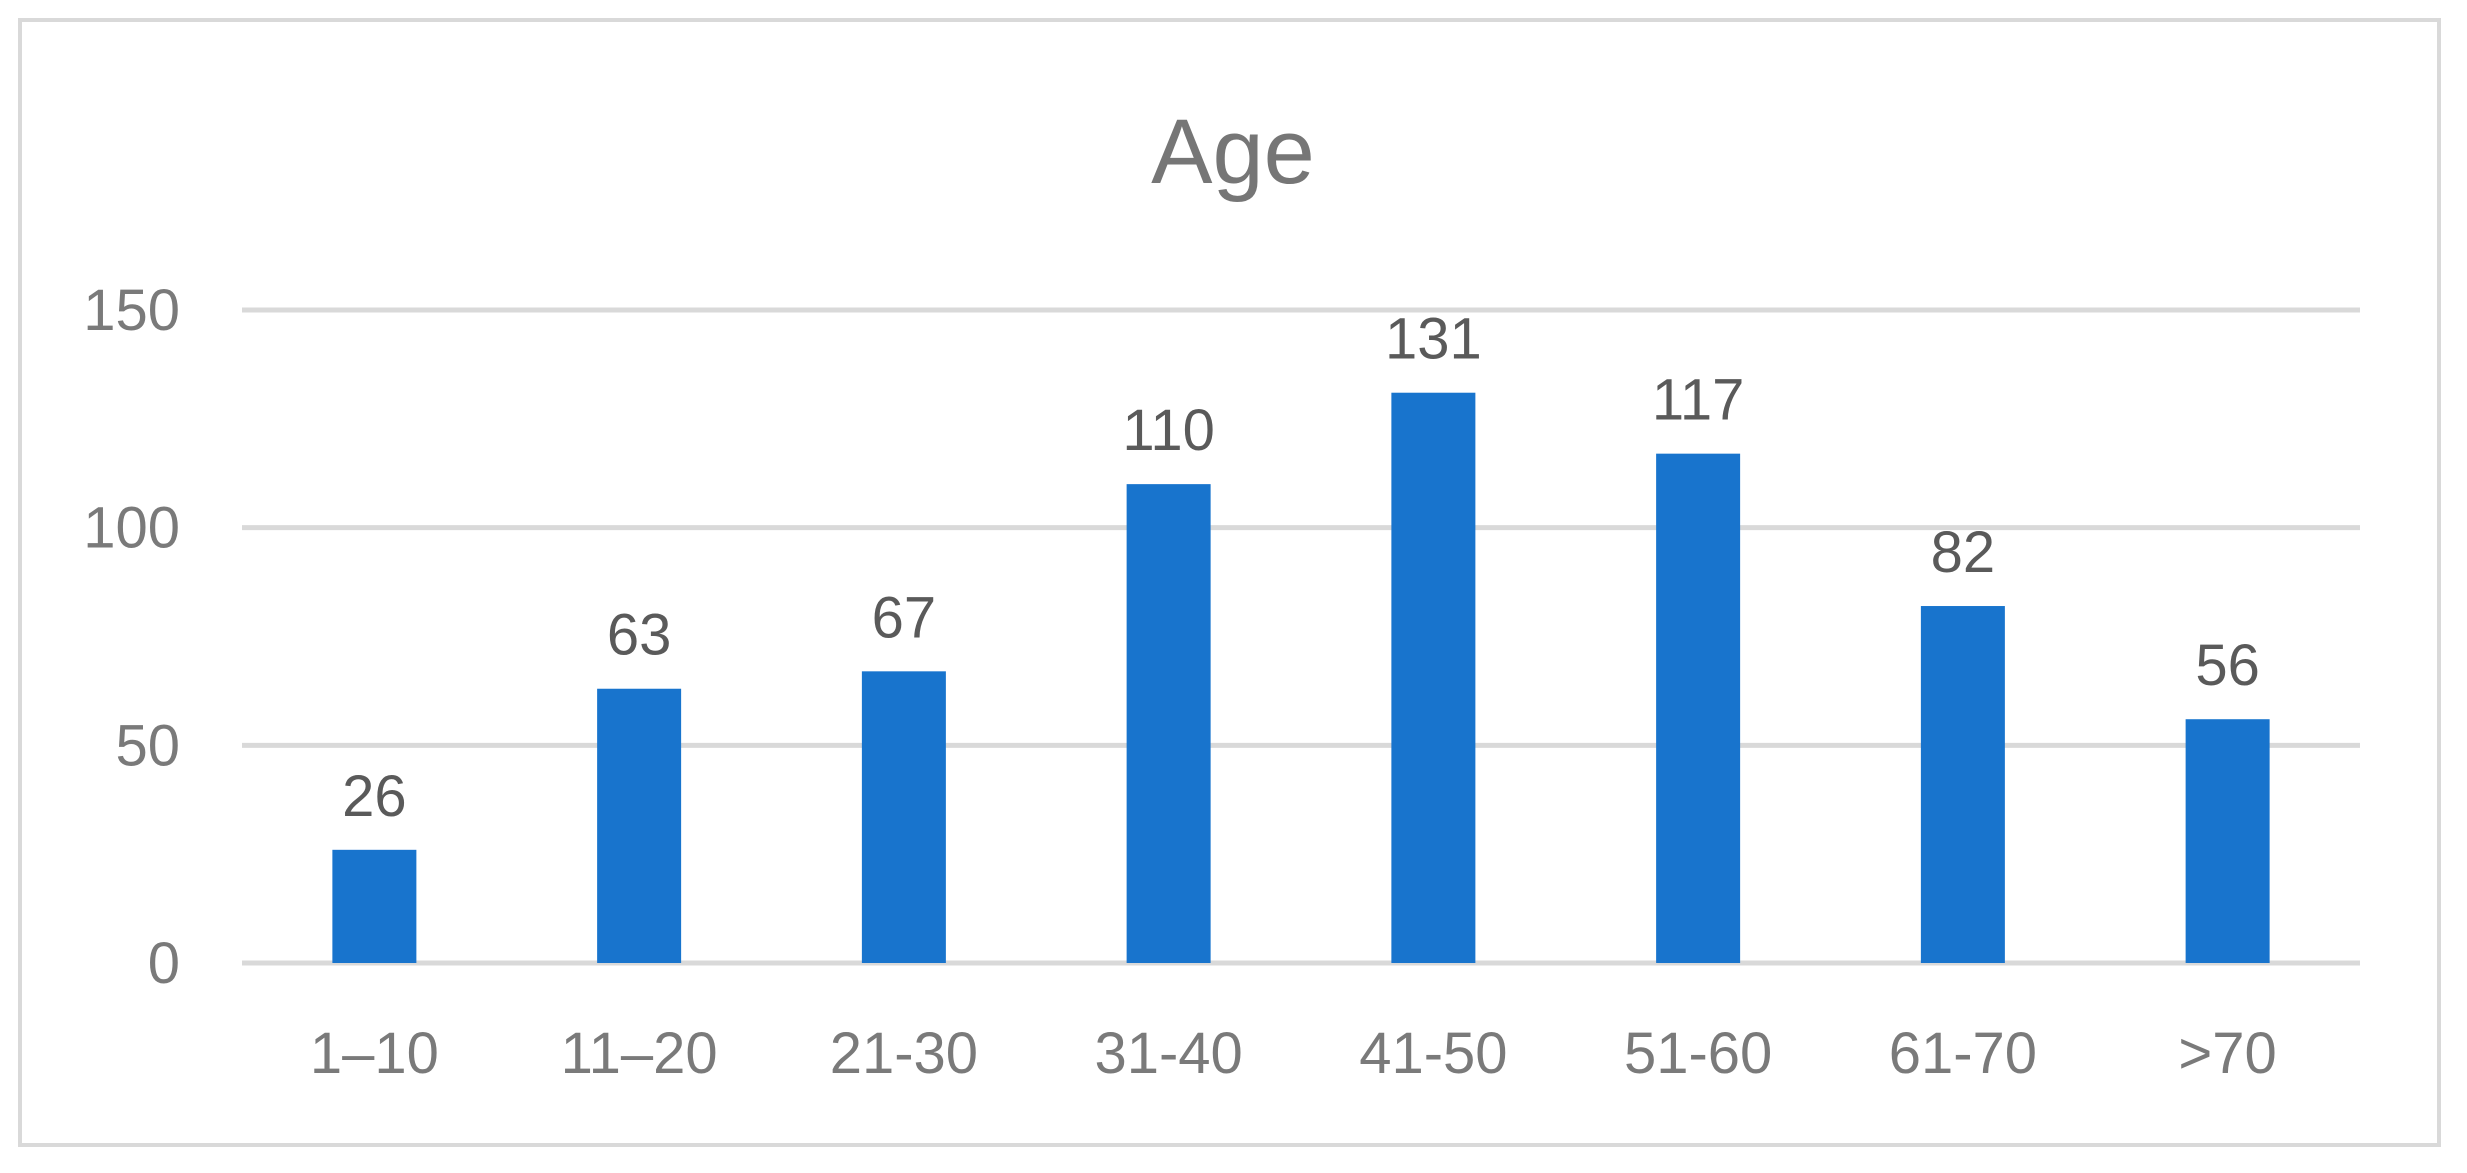 This screenshot has width=2467, height=1173. Describe the element at coordinates (1433, 339) in the screenshot. I see `data-label: 131` at that location.